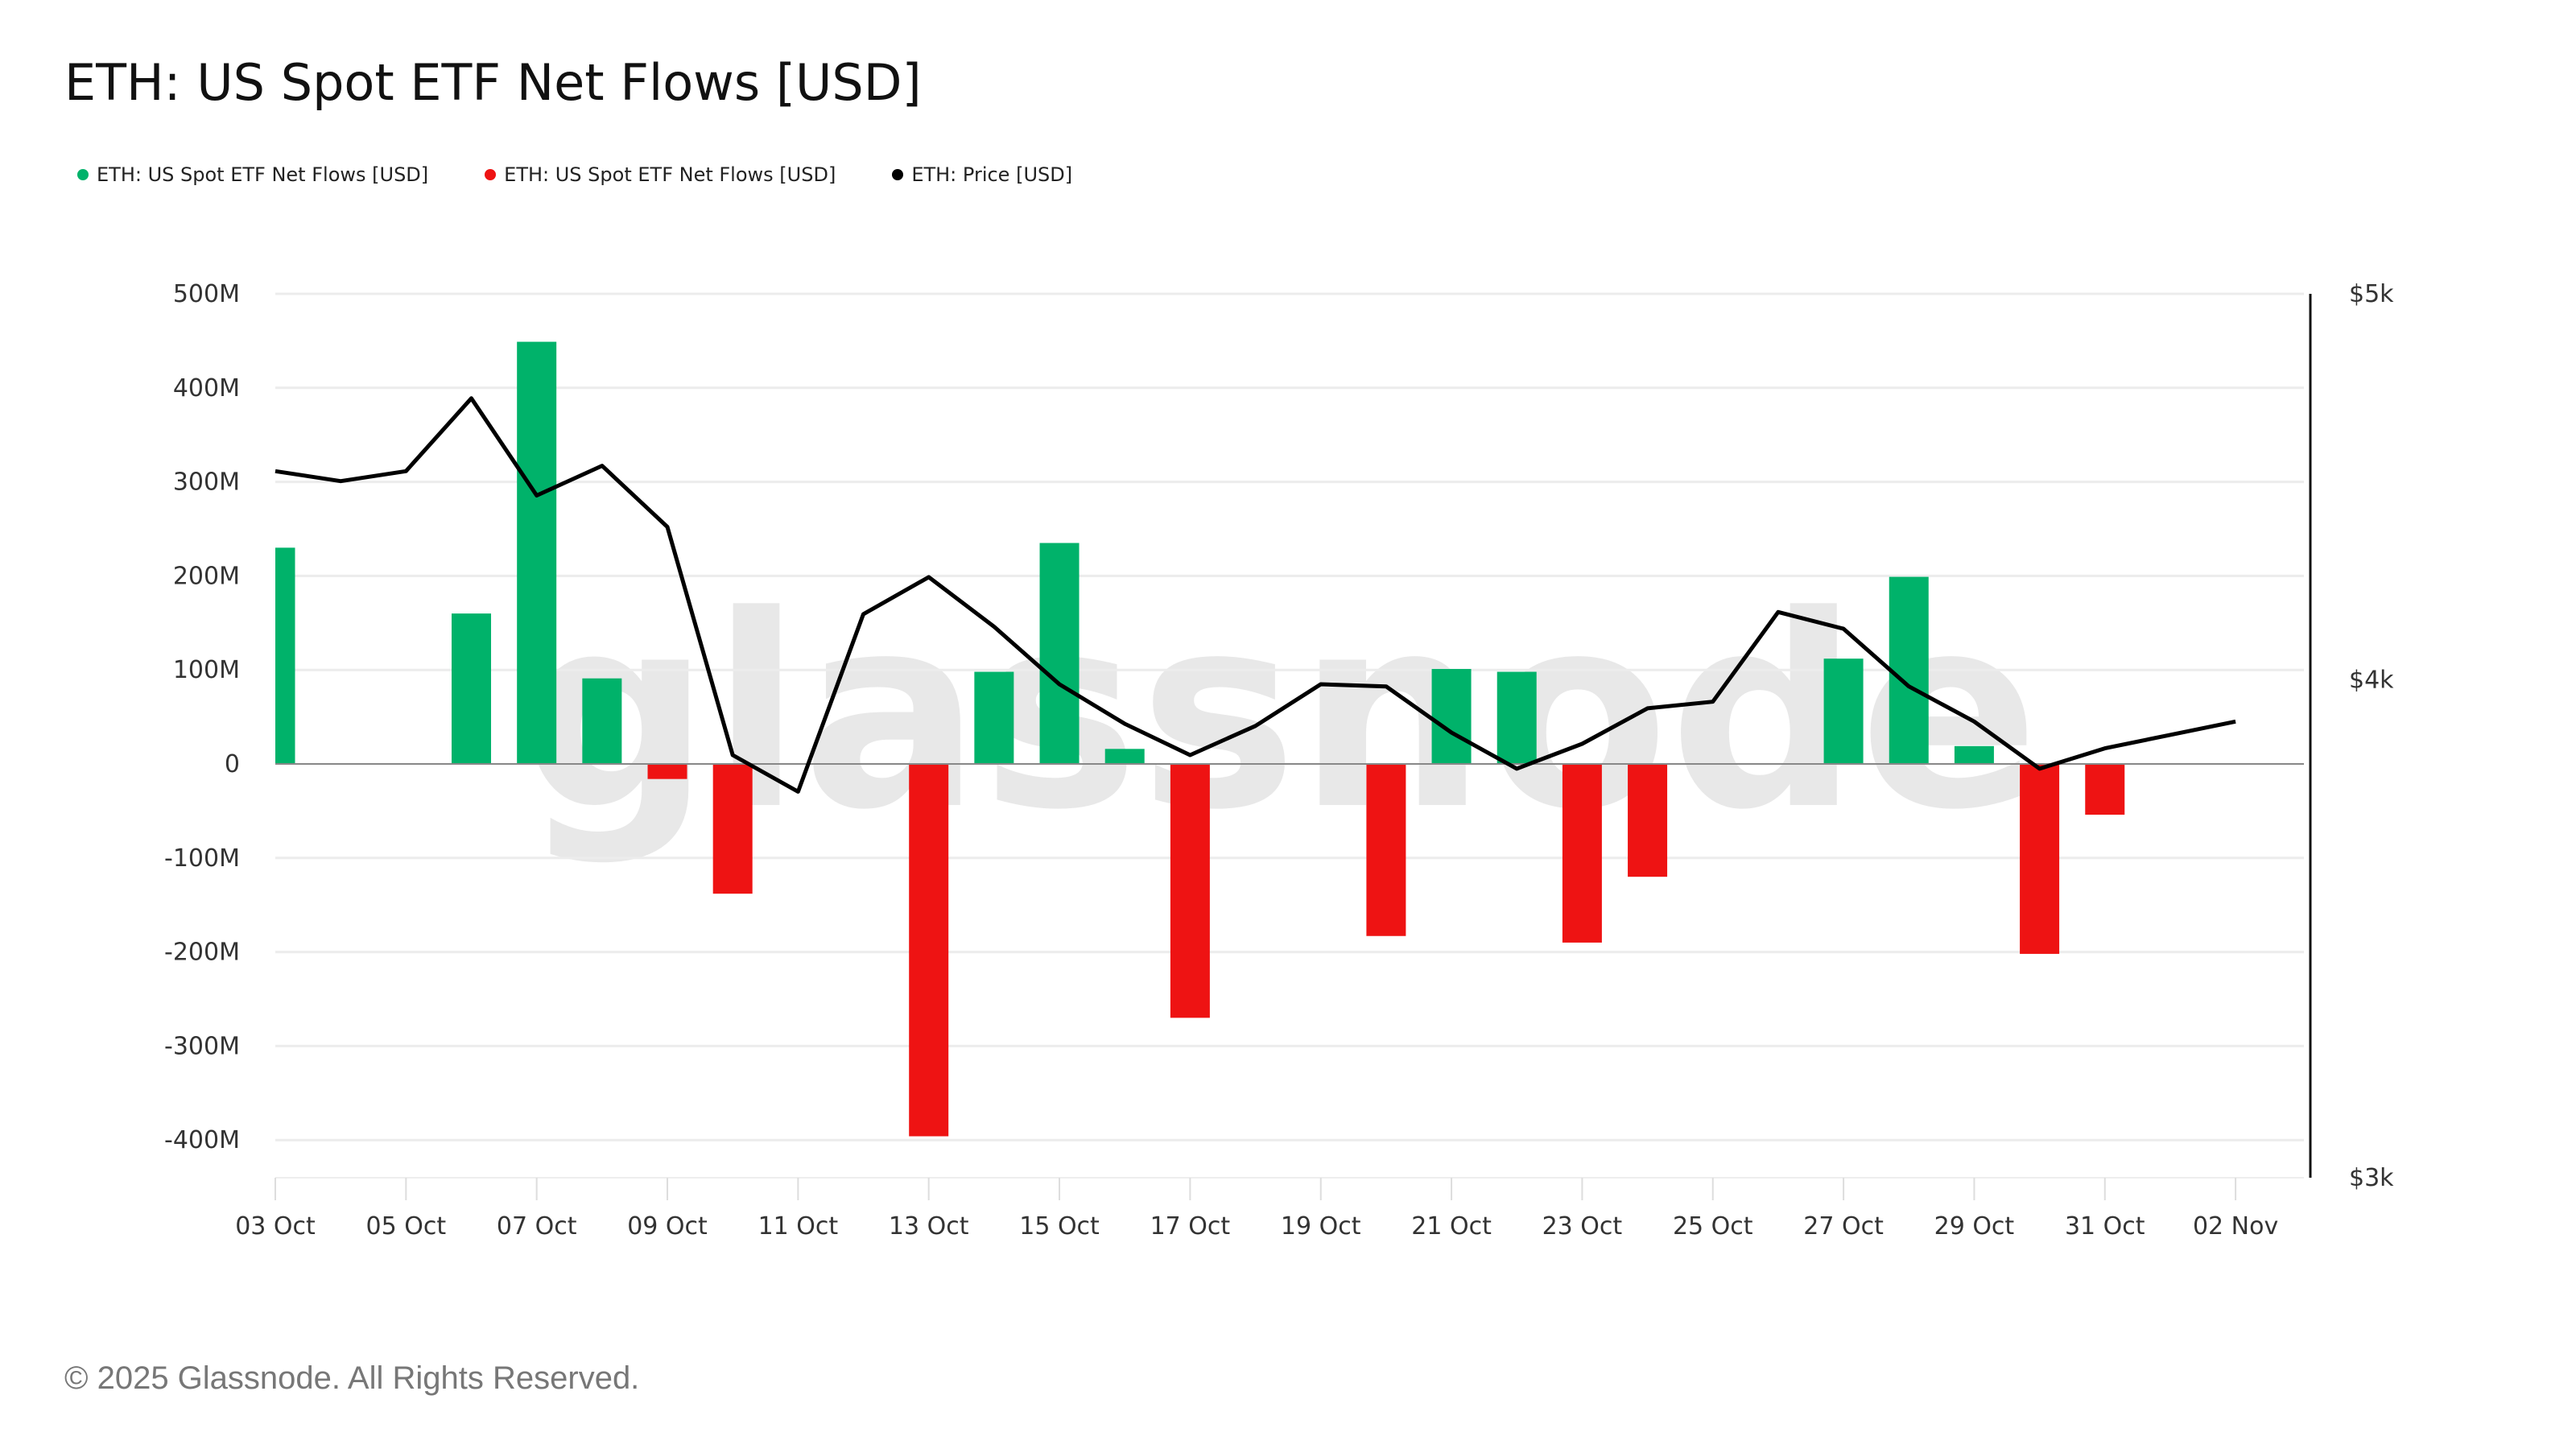  I want to click on y2-tick-label: $3k, so click(2371, 1178).